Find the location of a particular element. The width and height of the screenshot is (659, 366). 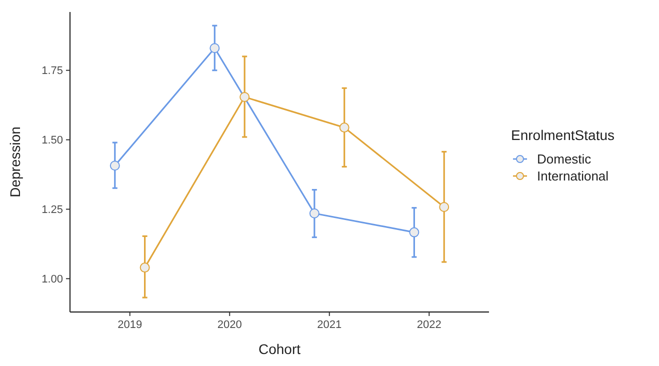

y-tick-label: 1.25 is located at coordinates (52, 210).